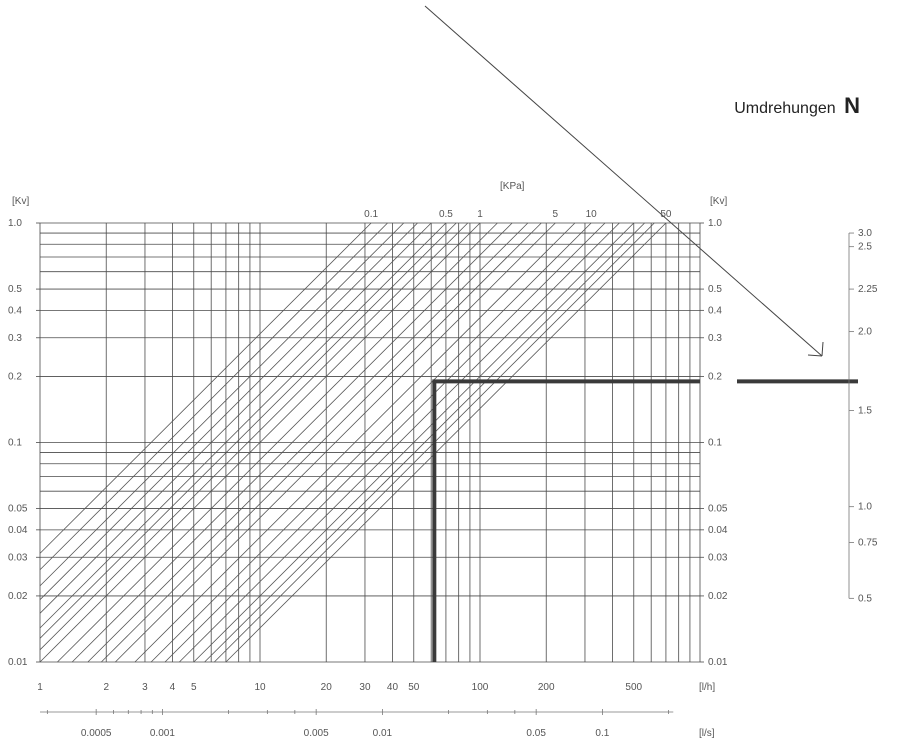 The height and width of the screenshot is (746, 898). What do you see at coordinates (162, 733) in the screenshot?
I see `x2-tick-label: 0.001` at bounding box center [162, 733].